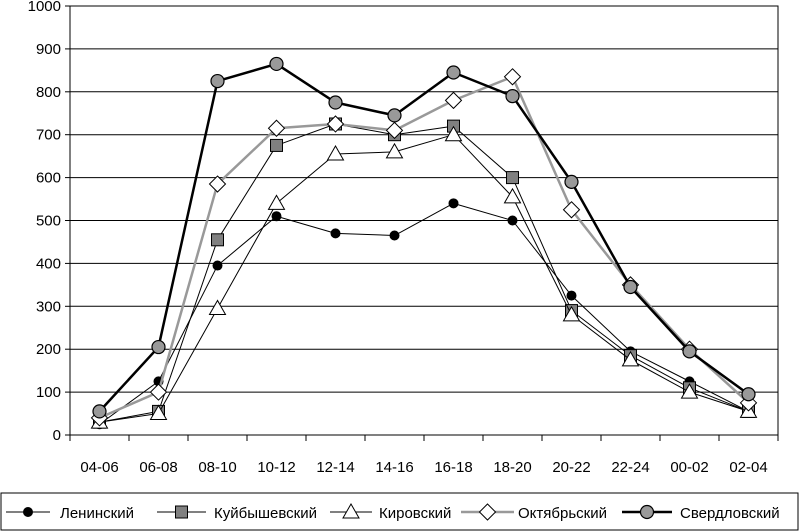  I want to click on x-tick-label: 02-04, so click(748, 467).